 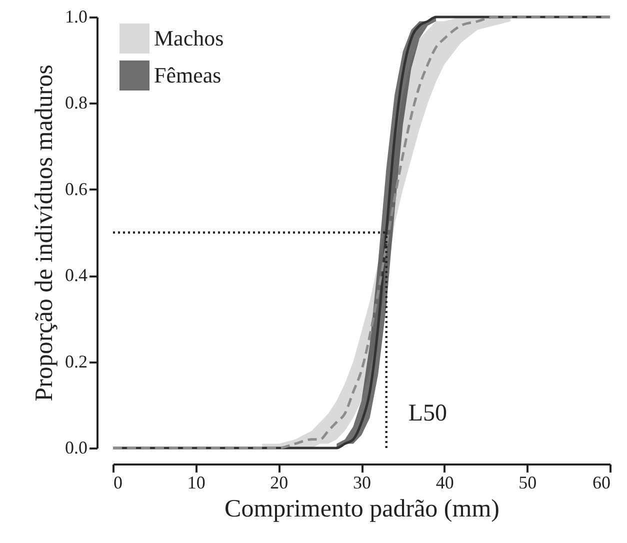 I want to click on legend-label: Machos, so click(x=189, y=38).